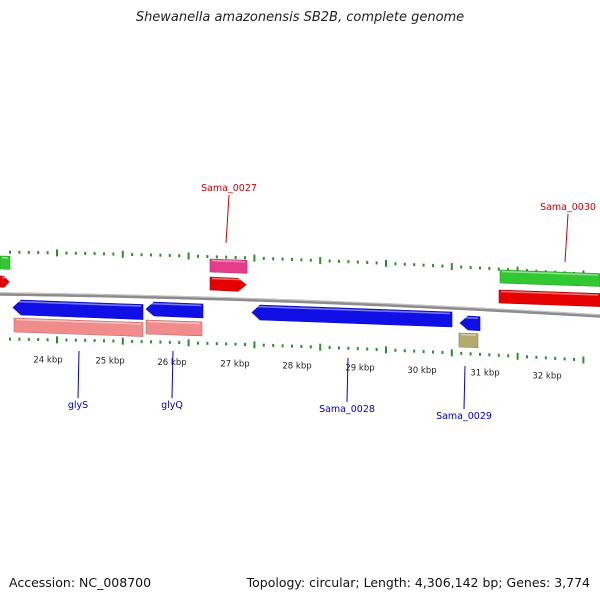 Image resolution: width=600 pixels, height=600 pixels. I want to click on gene-glyQ, so click(174, 310).